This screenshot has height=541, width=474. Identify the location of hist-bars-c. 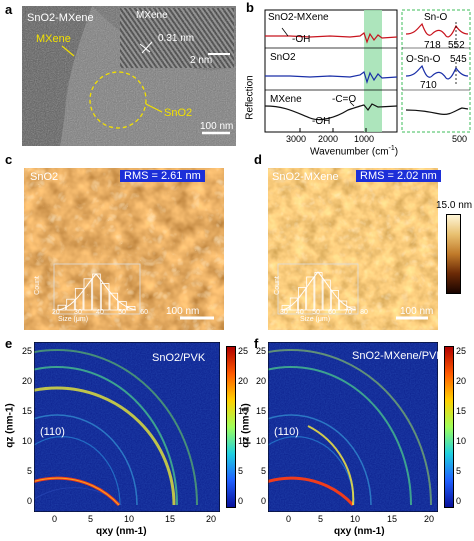
(96, 292).